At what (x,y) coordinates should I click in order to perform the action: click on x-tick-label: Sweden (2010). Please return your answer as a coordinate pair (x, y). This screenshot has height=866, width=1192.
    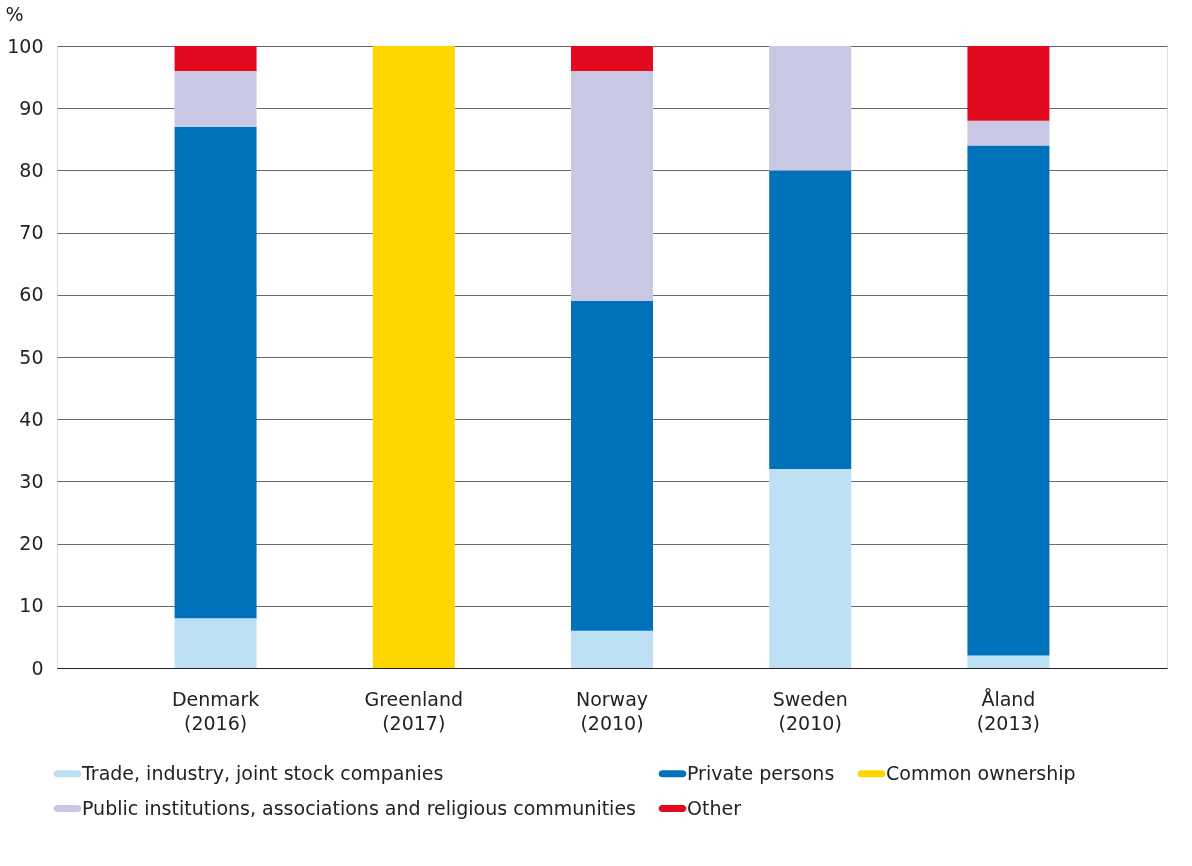
    Looking at the image, I should click on (810, 710).